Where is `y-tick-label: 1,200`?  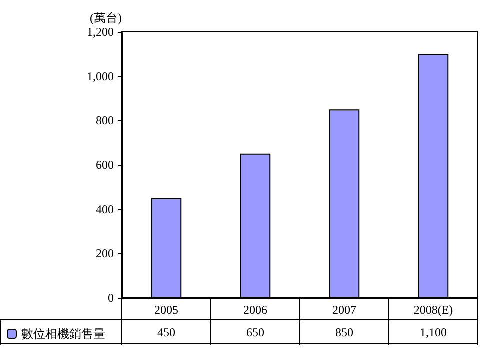
y-tick-label: 1,200 is located at coordinates (100, 32).